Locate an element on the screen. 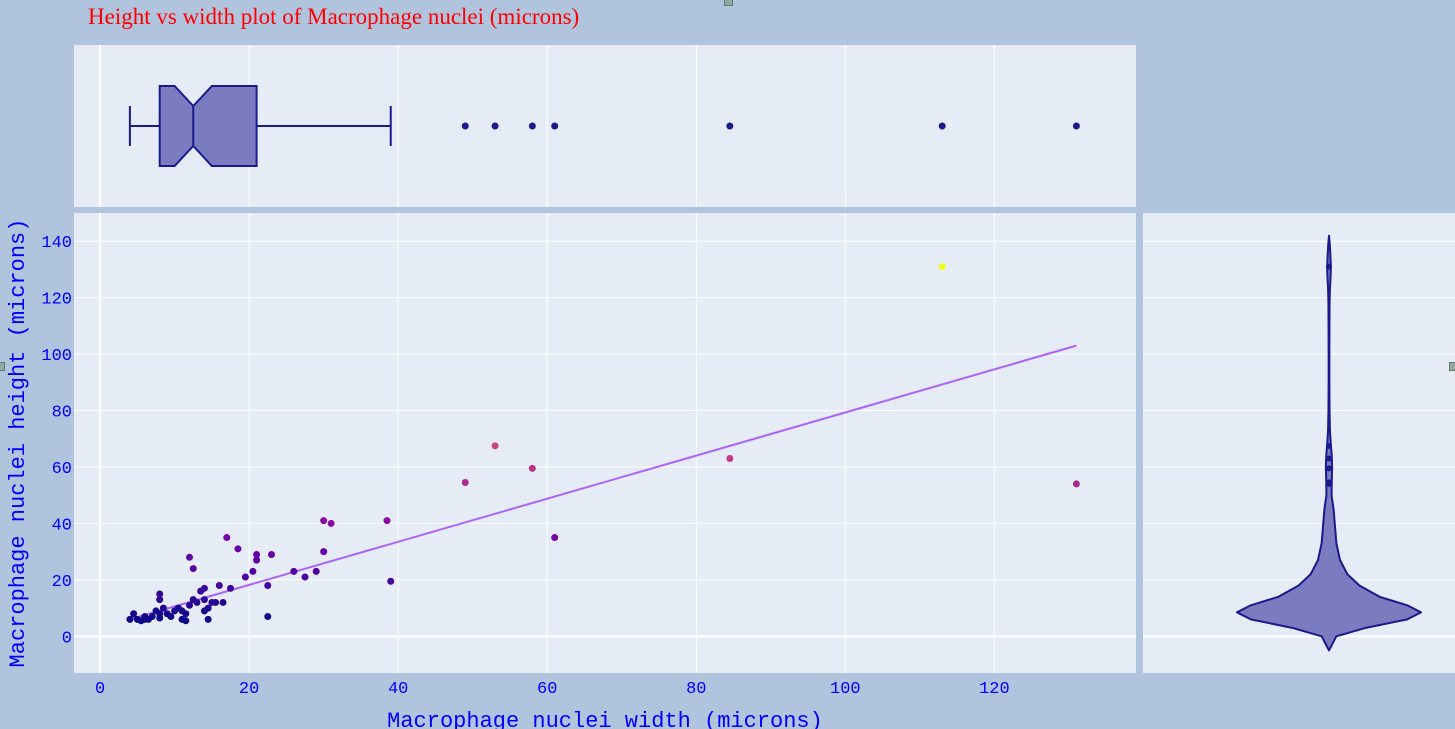 The image size is (1455, 729). y-tick-label: 100 is located at coordinates (56, 356).